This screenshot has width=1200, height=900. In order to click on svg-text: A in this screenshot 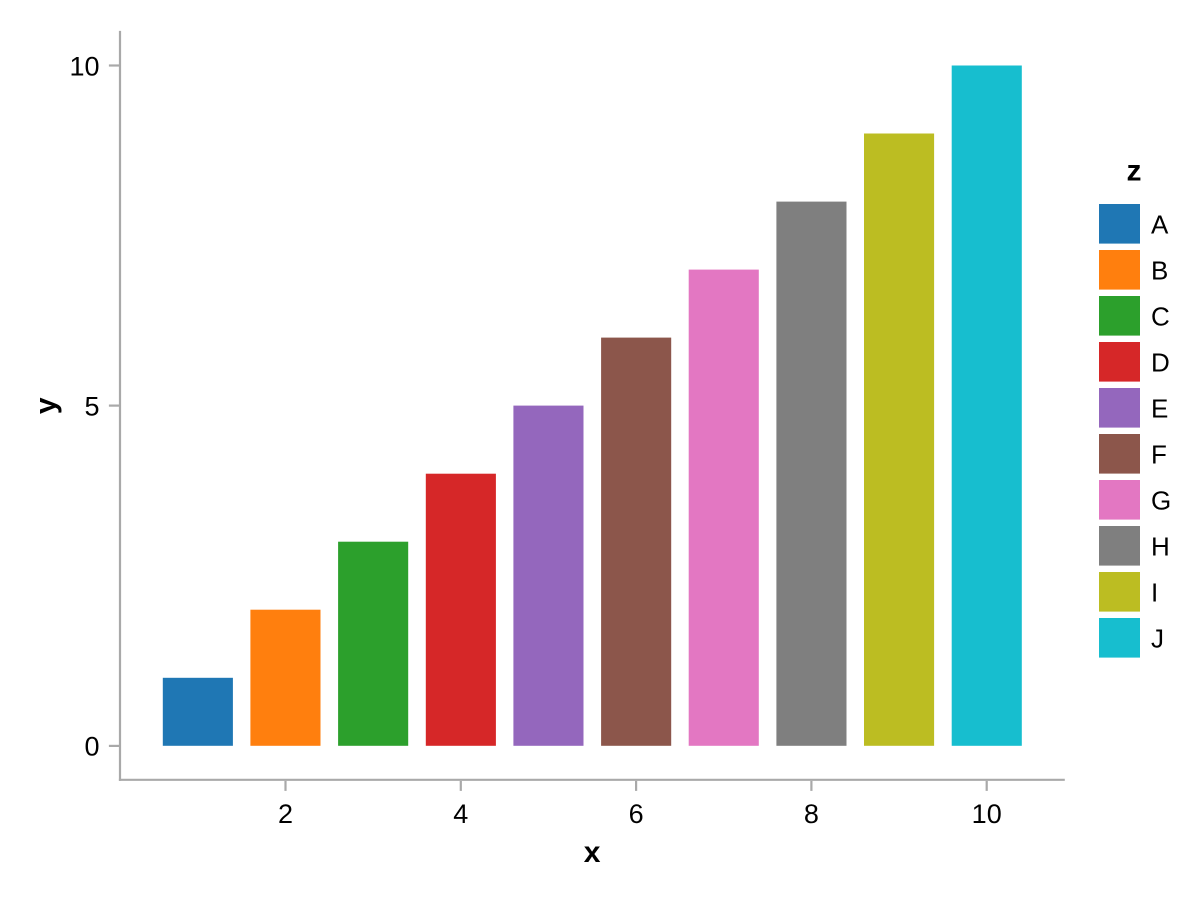, I will do `click(1160, 224)`.